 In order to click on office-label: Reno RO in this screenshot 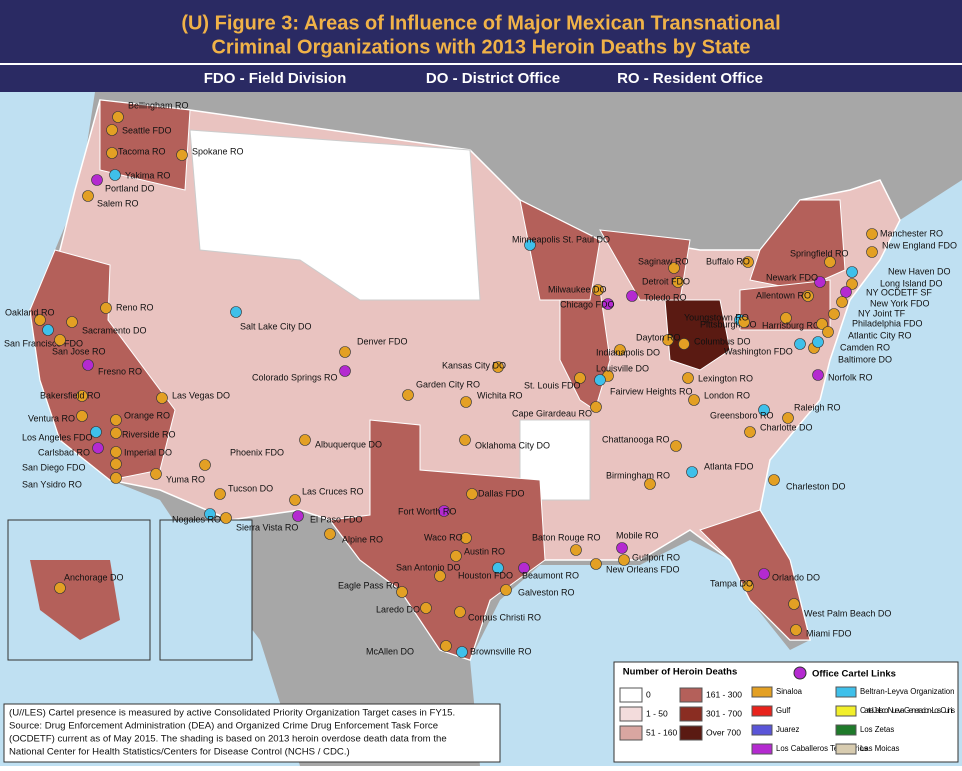, I will do `click(135, 307)`.